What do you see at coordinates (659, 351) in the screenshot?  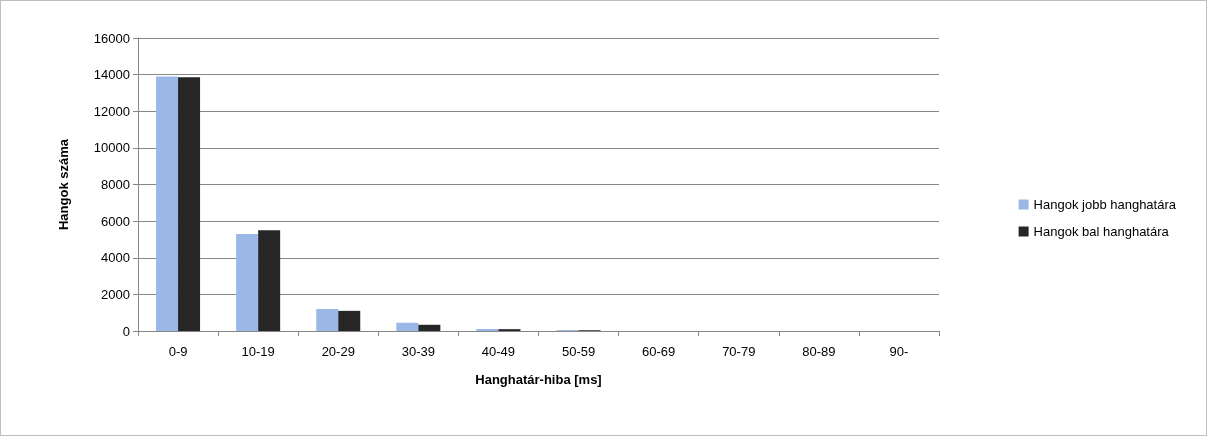 I see `x-tick-label: 60-69` at bounding box center [659, 351].